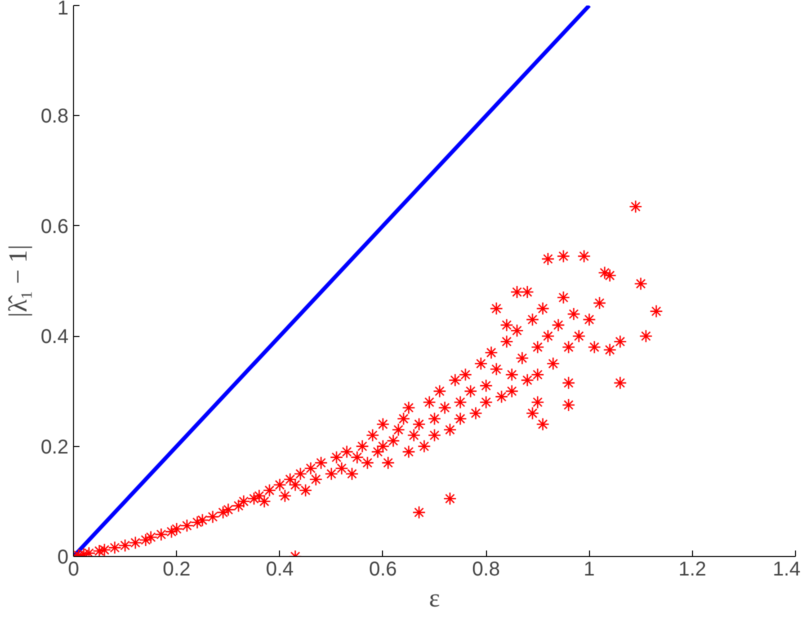  Describe the element at coordinates (434, 598) in the screenshot. I see `x-axis-title: ε` at that location.